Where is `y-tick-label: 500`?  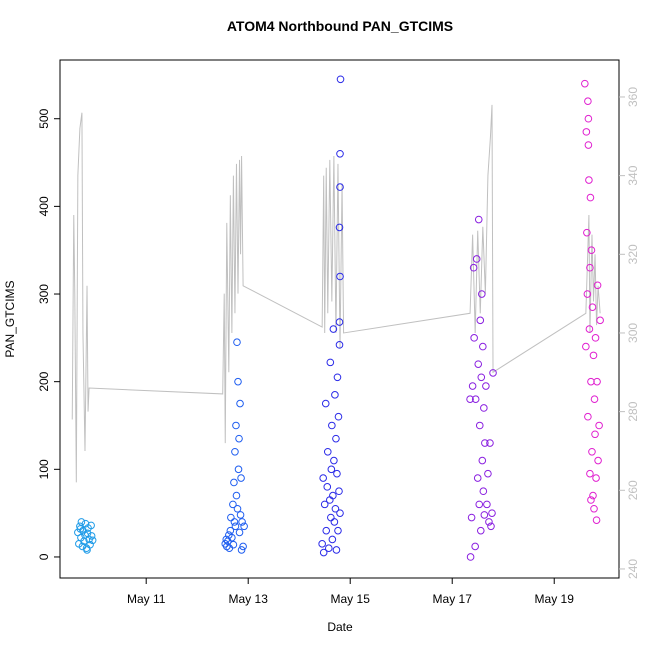
y-tick-label: 500 is located at coordinates (44, 118).